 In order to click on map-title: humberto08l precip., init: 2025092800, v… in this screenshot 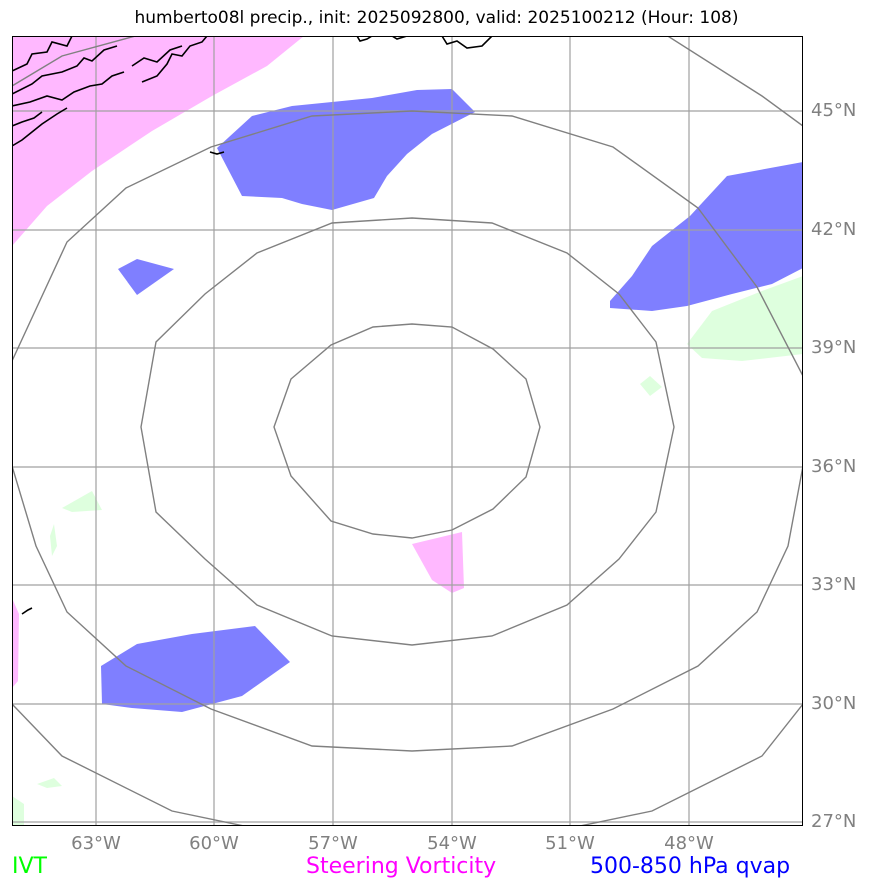, I will do `click(436, 18)`.